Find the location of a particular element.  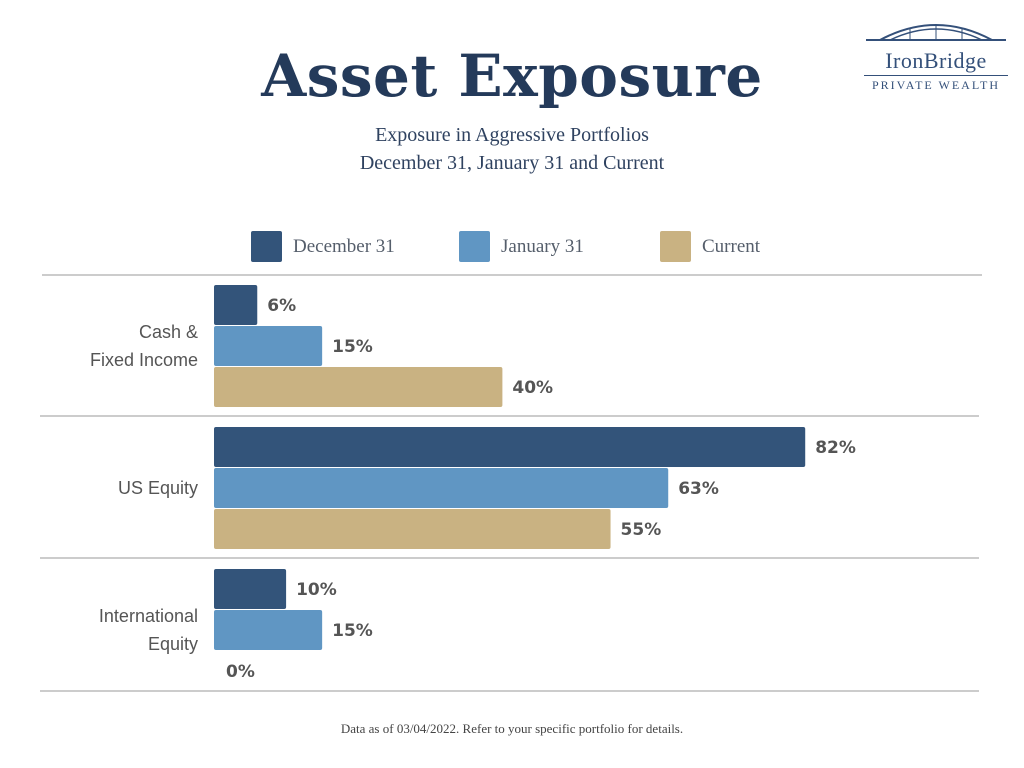

legend-label-december-31: December 31 is located at coordinates (344, 246).